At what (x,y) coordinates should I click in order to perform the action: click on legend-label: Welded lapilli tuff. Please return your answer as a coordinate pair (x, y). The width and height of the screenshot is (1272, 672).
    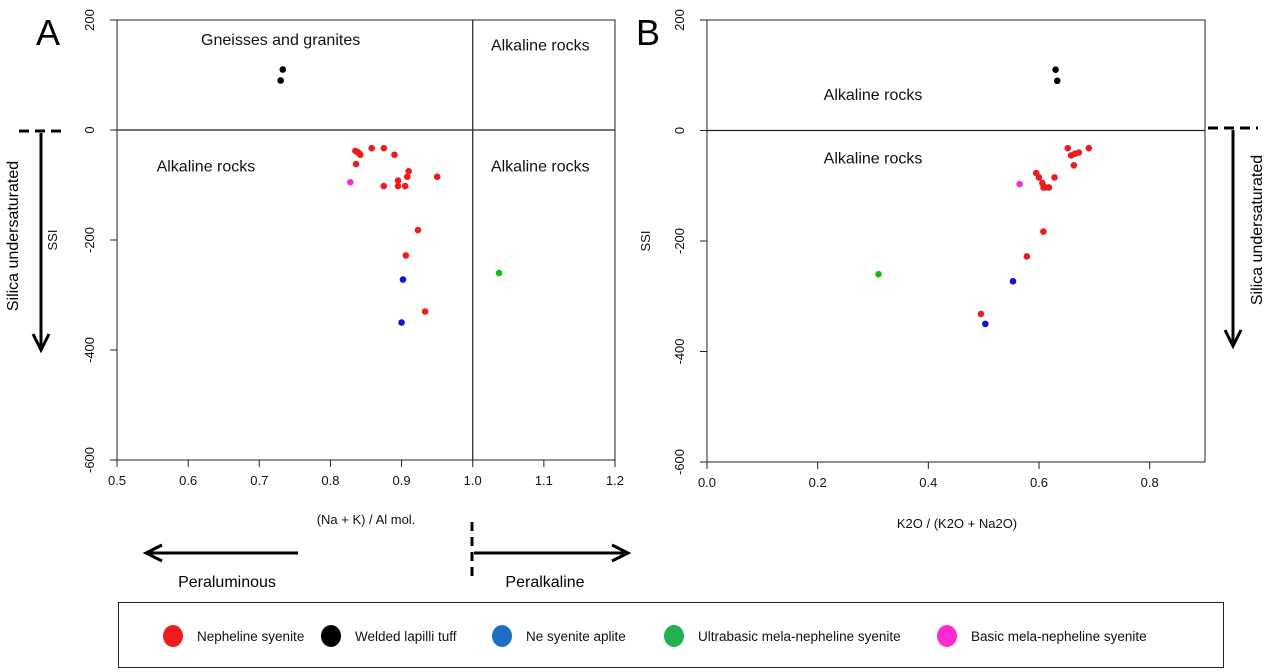
    Looking at the image, I should click on (406, 636).